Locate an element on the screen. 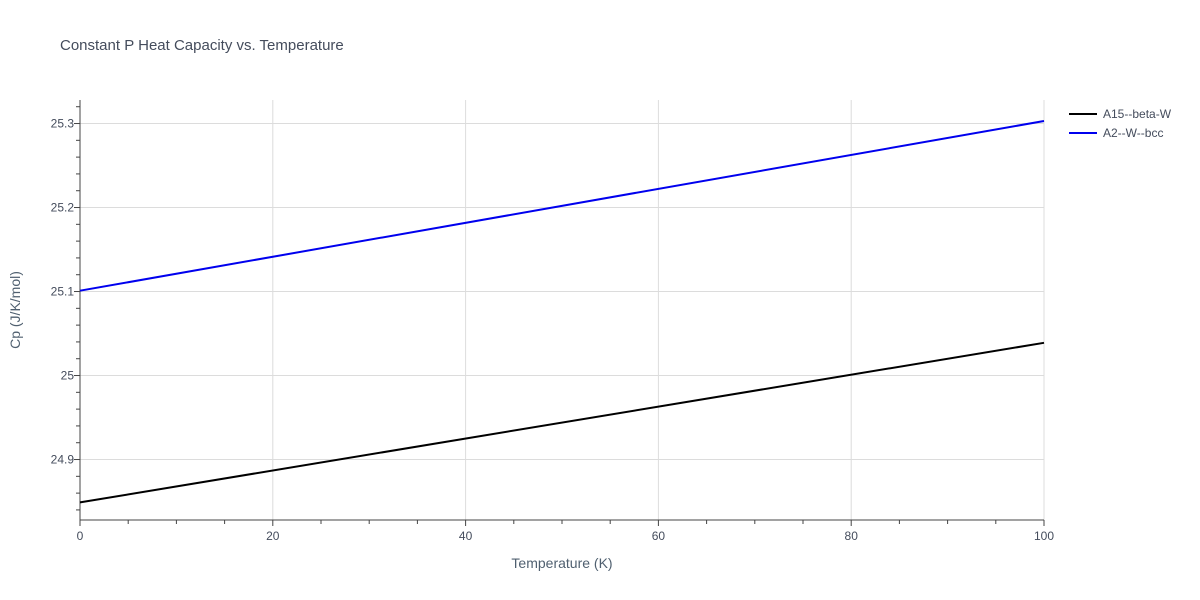  x-tick-label: 60 is located at coordinates (659, 536).